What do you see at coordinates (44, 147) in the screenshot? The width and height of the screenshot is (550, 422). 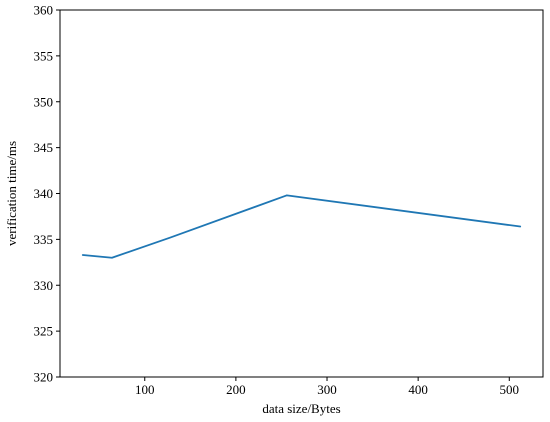 I see `y-tick-label: 345` at bounding box center [44, 147].